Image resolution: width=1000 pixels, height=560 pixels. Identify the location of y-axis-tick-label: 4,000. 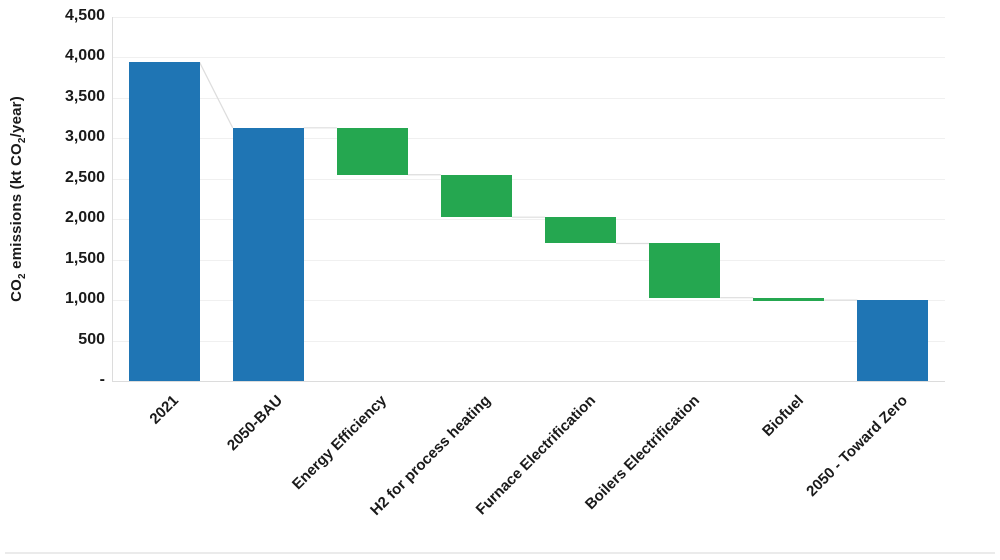
(84, 56).